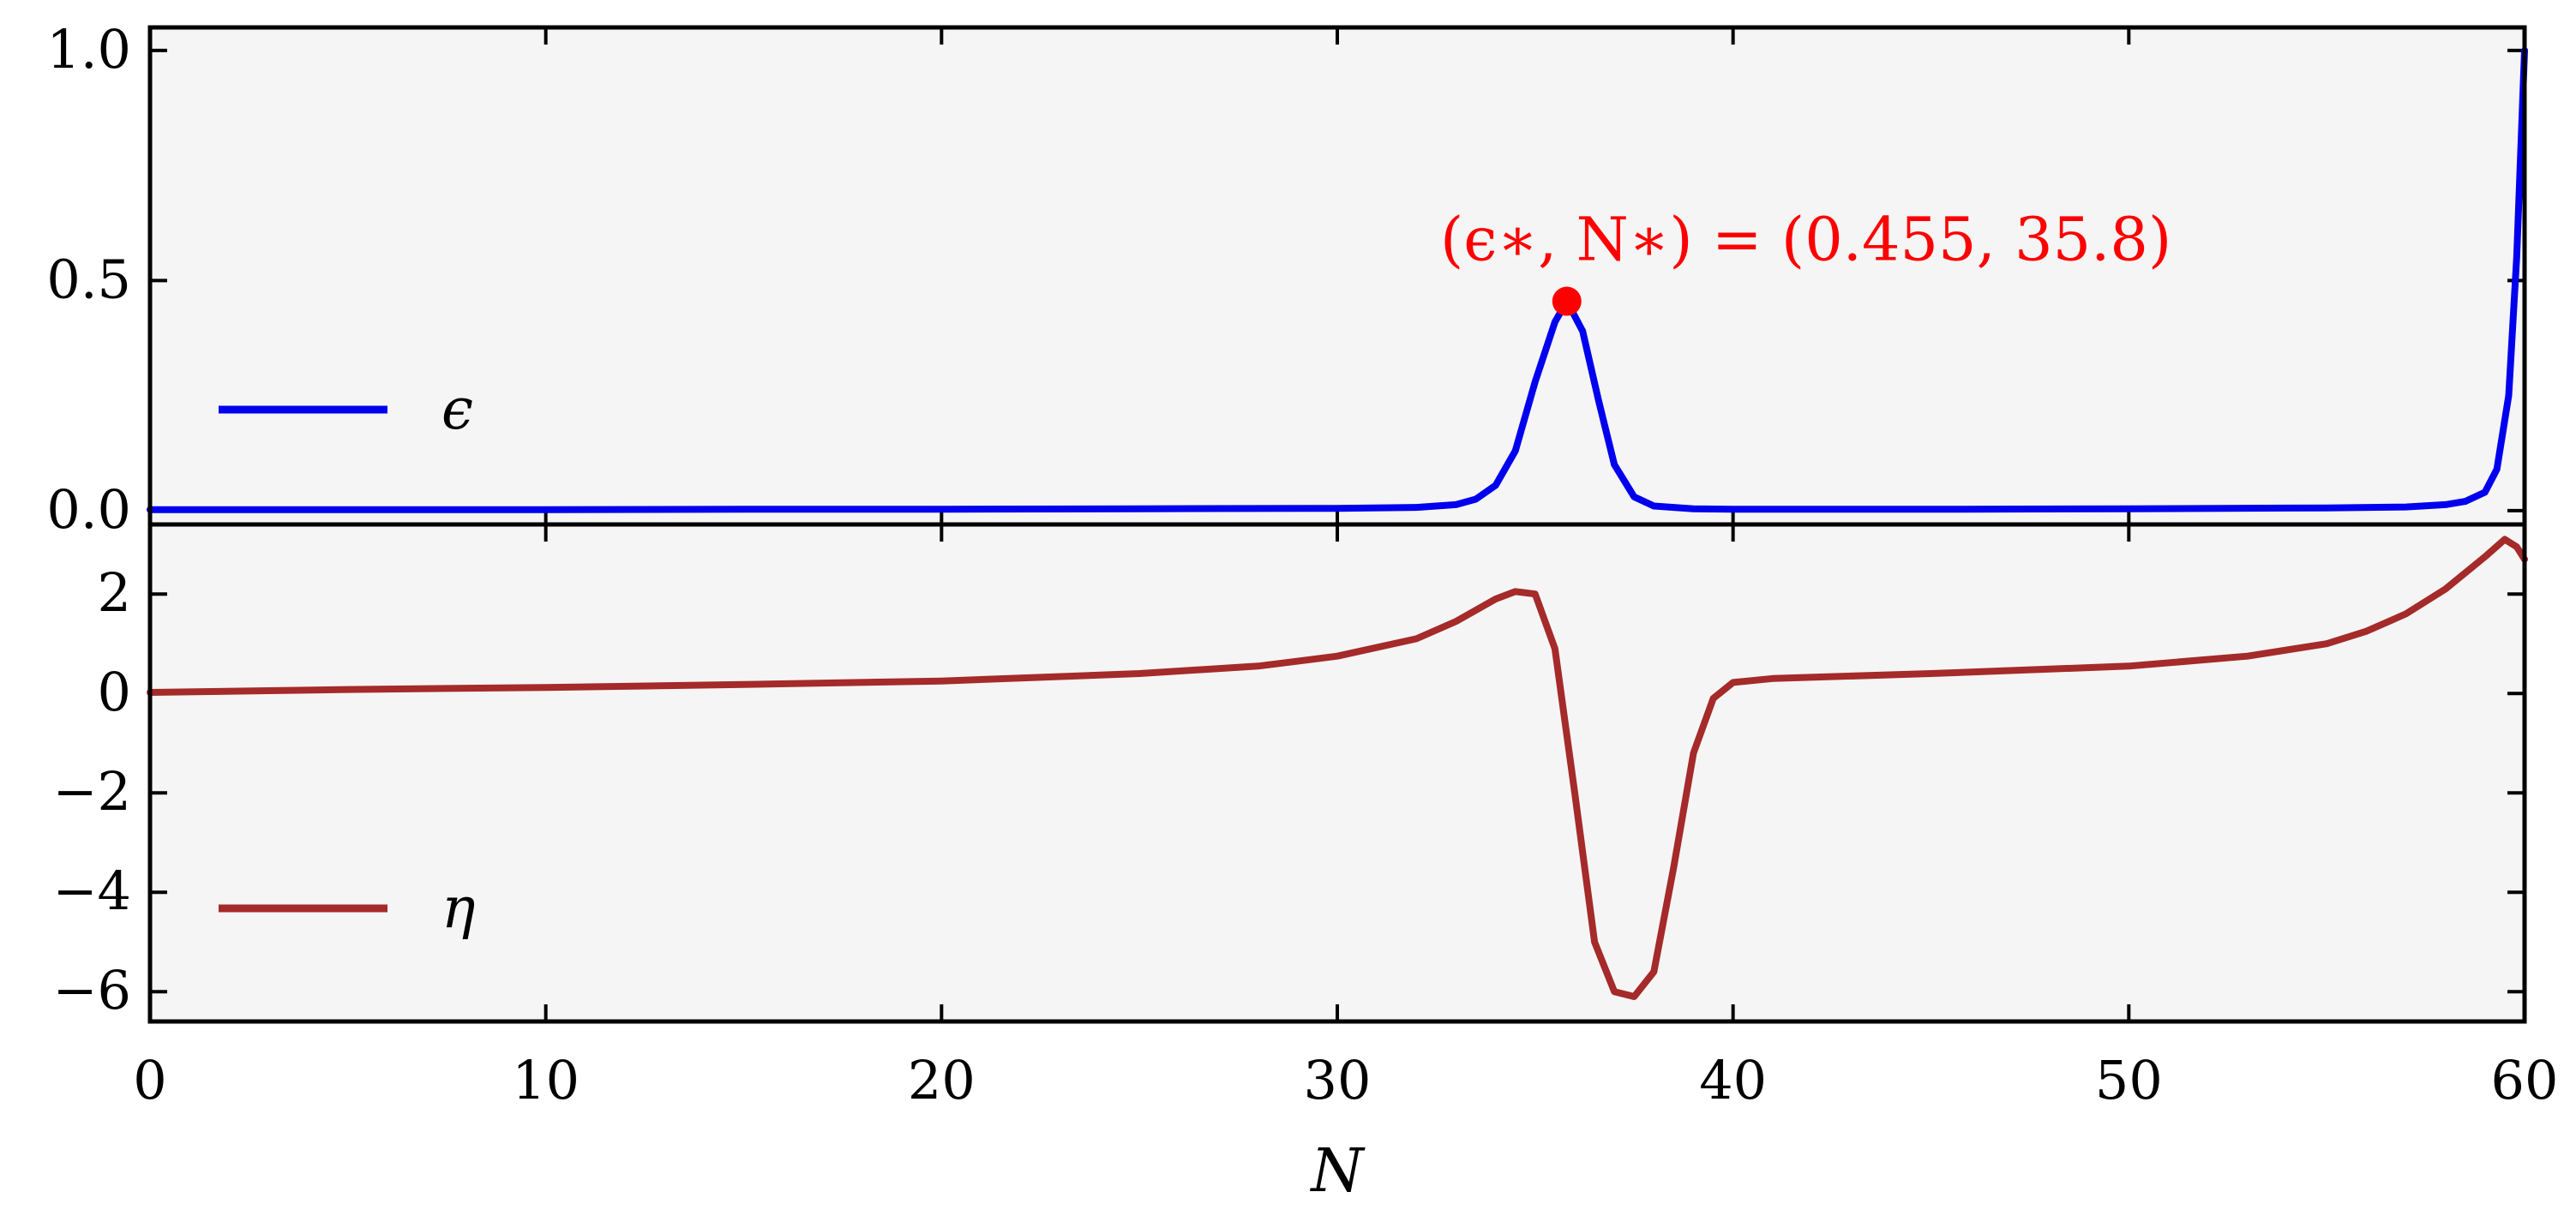 Image resolution: width=2576 pixels, height=1222 pixels. What do you see at coordinates (149, 1080) in the screenshot?
I see `x-tick-label: 0` at bounding box center [149, 1080].